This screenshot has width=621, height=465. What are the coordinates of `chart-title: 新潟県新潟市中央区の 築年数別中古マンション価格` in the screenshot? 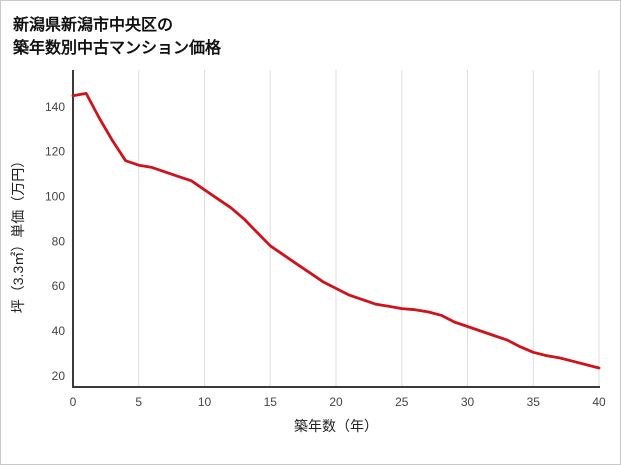 It's located at (310, 30).